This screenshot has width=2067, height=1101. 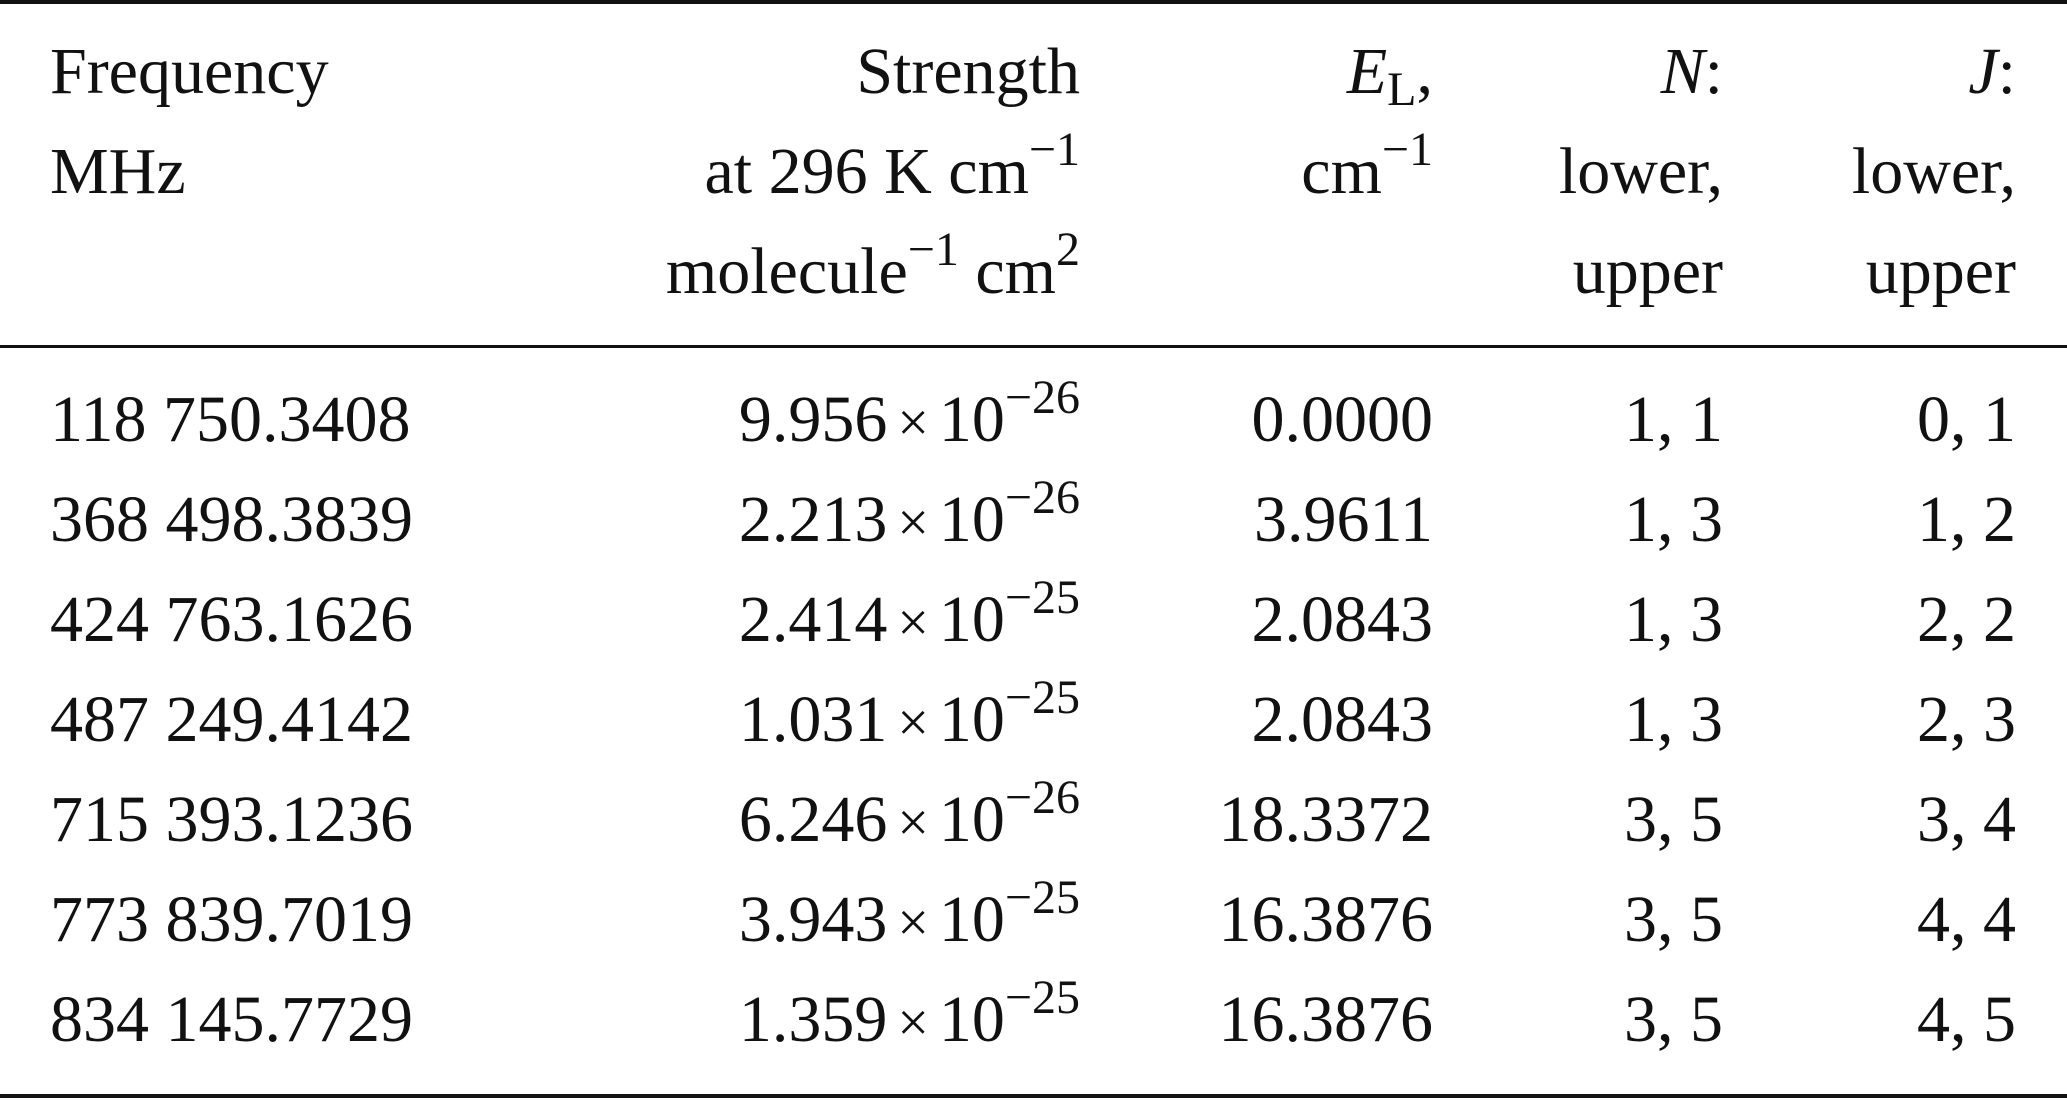 I want to click on cell-strength: 2.213 × 10⁻²⁶, so click(x=909, y=521).